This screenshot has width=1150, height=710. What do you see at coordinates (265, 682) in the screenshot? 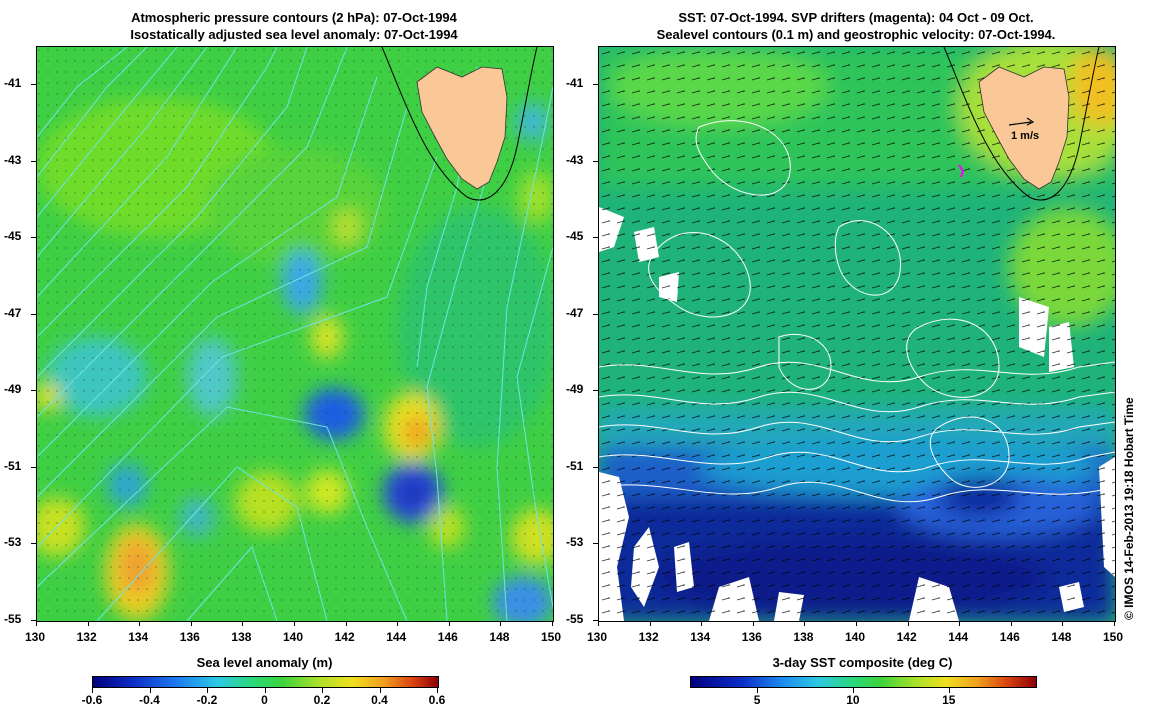
I see `left-colorbar` at bounding box center [265, 682].